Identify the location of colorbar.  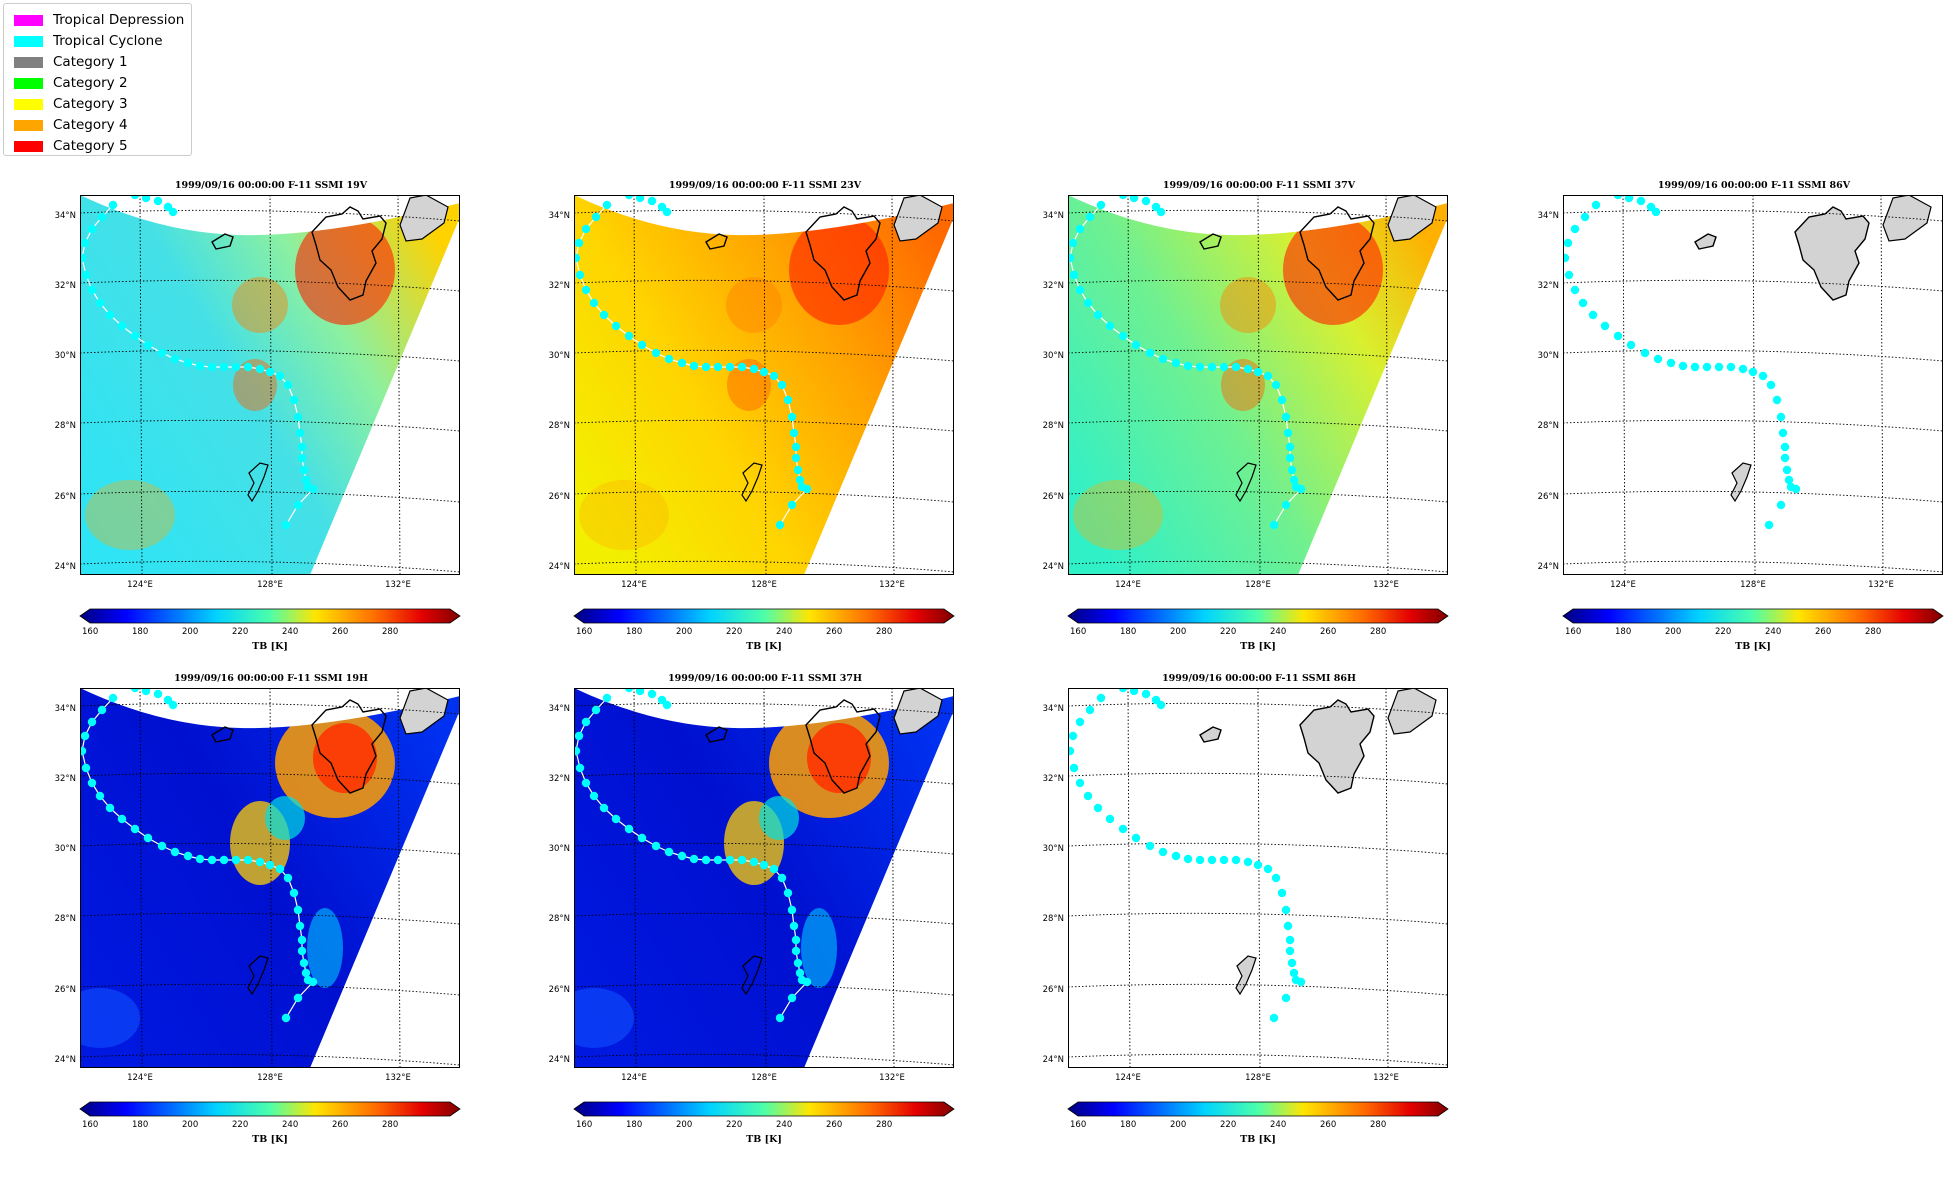
(1258, 1109).